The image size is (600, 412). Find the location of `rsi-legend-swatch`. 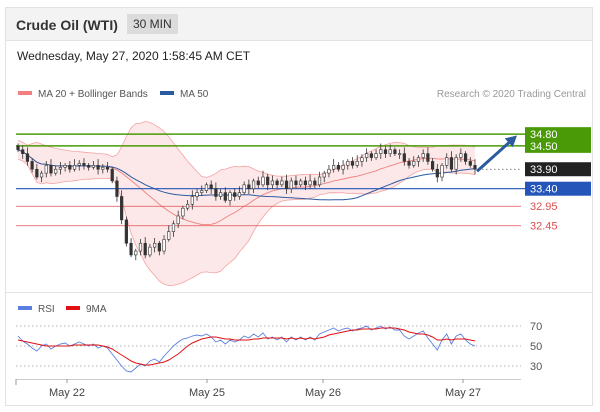

rsi-legend-swatch is located at coordinates (25, 308).